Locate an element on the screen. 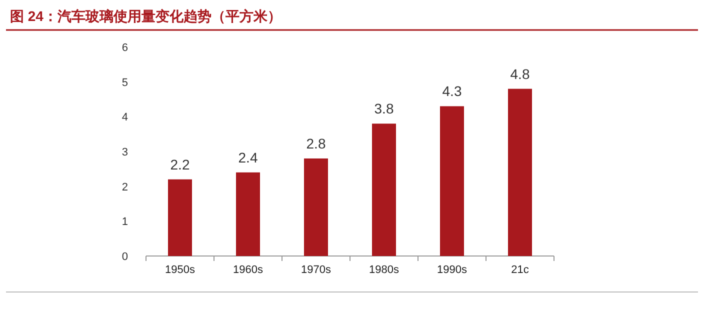  y-tick-label: 2 is located at coordinates (125, 187).